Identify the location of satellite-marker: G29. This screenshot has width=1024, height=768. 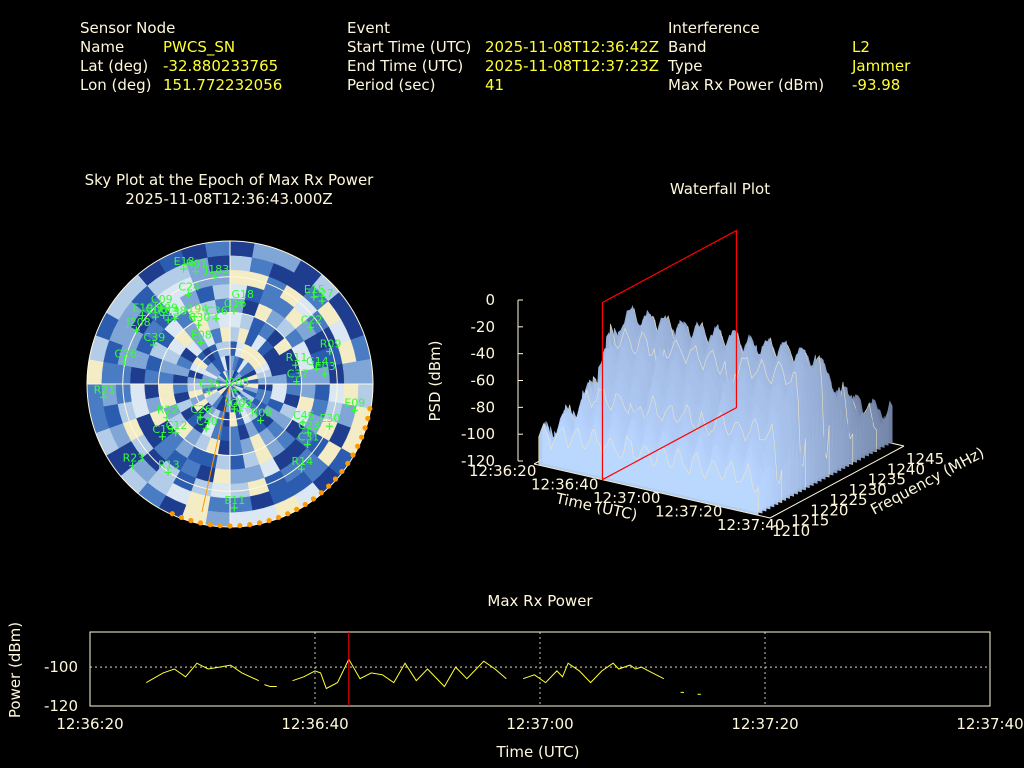
(235, 404).